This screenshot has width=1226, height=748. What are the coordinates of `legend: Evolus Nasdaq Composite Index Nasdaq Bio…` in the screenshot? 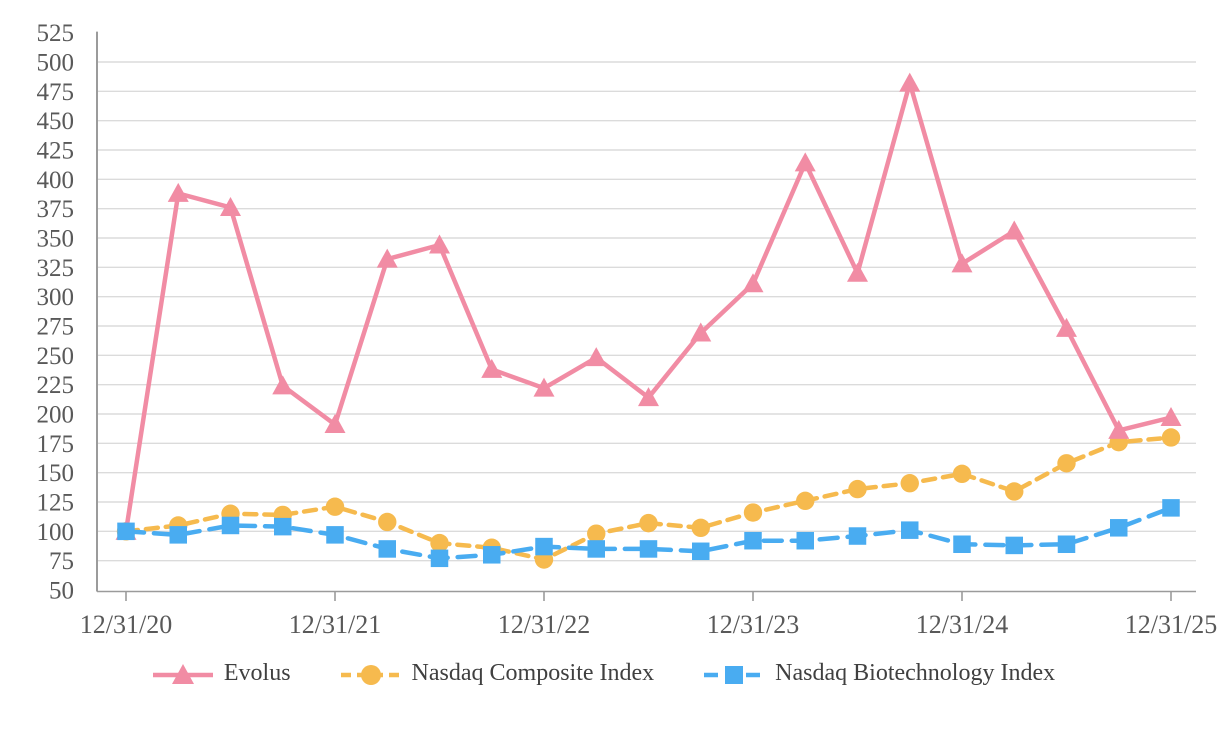 It's located at (613, 673).